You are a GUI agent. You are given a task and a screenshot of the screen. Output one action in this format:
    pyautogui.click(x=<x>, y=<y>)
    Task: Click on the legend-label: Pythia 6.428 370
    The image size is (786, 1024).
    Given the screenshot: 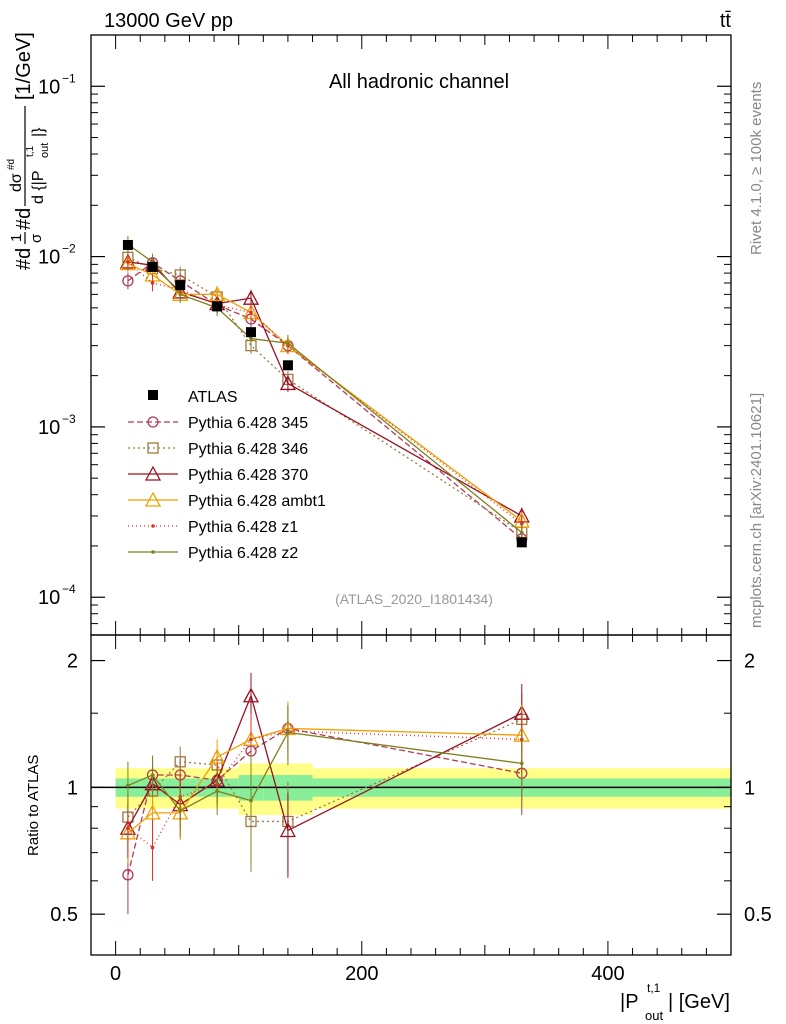 What is the action you would take?
    pyautogui.click(x=248, y=475)
    